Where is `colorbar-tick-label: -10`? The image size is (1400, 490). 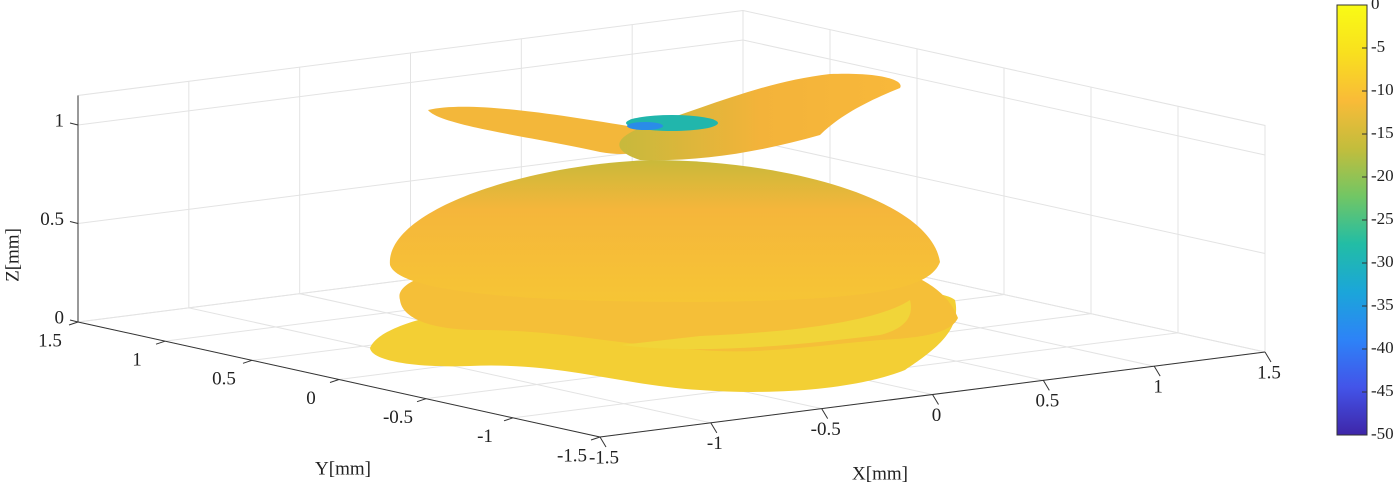
colorbar-tick-label: -10 is located at coordinates (1382, 89).